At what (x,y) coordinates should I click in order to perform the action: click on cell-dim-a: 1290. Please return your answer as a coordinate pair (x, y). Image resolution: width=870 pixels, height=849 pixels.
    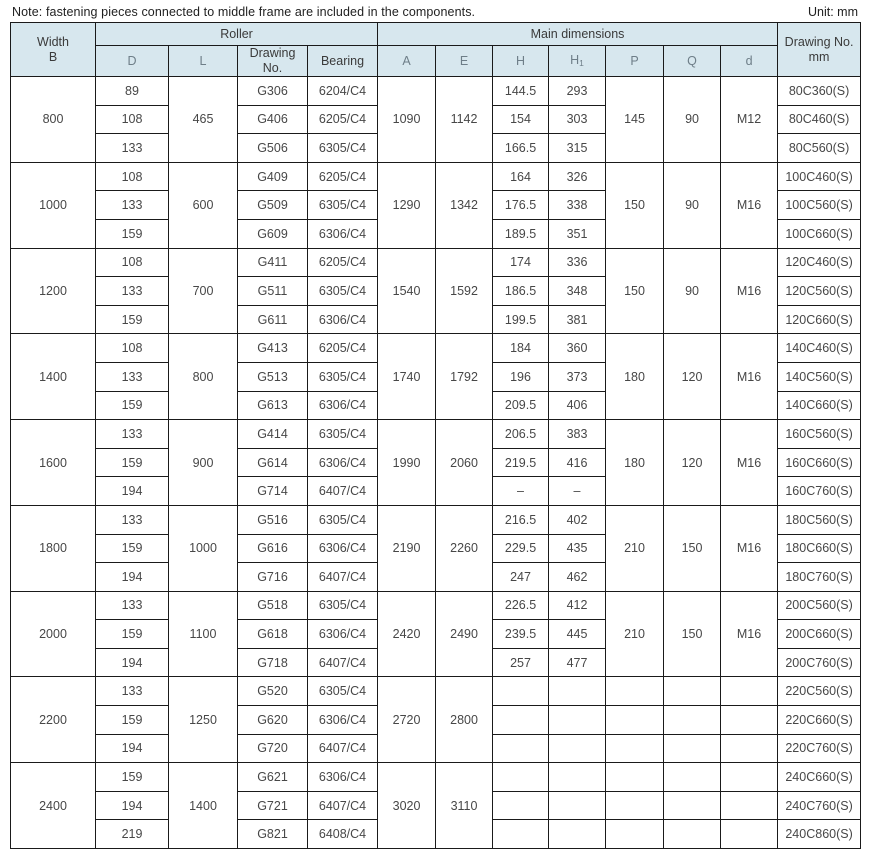
    Looking at the image, I should click on (407, 205).